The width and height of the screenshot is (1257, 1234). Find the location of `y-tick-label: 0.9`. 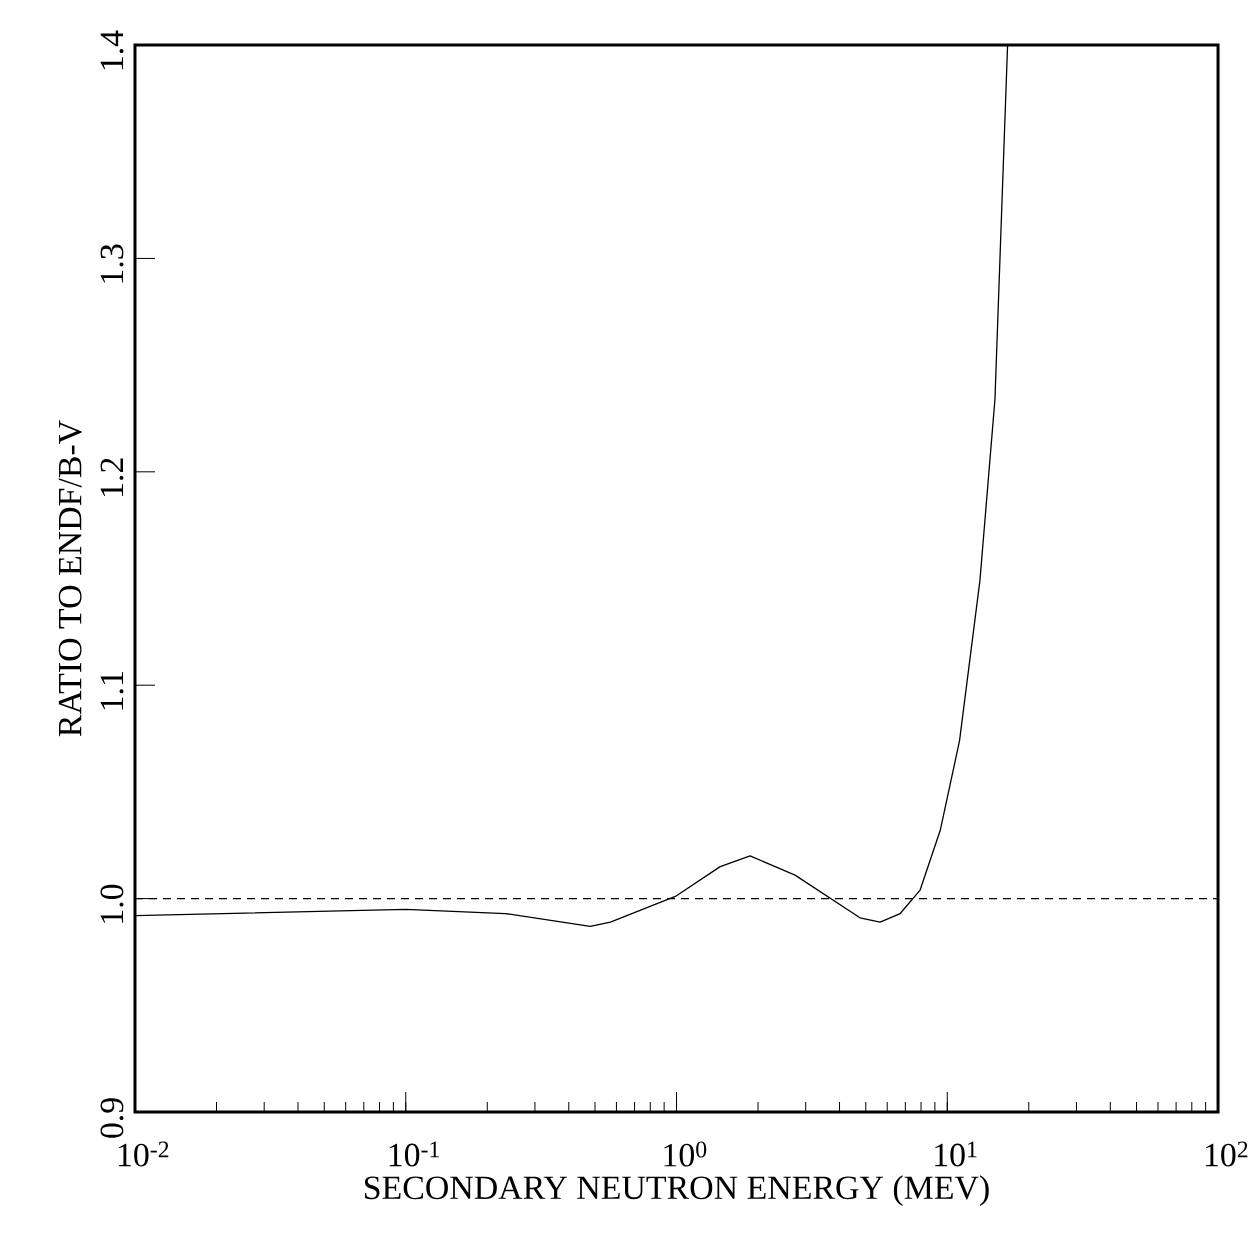

y-tick-label: 0.9 is located at coordinates (112, 1118).